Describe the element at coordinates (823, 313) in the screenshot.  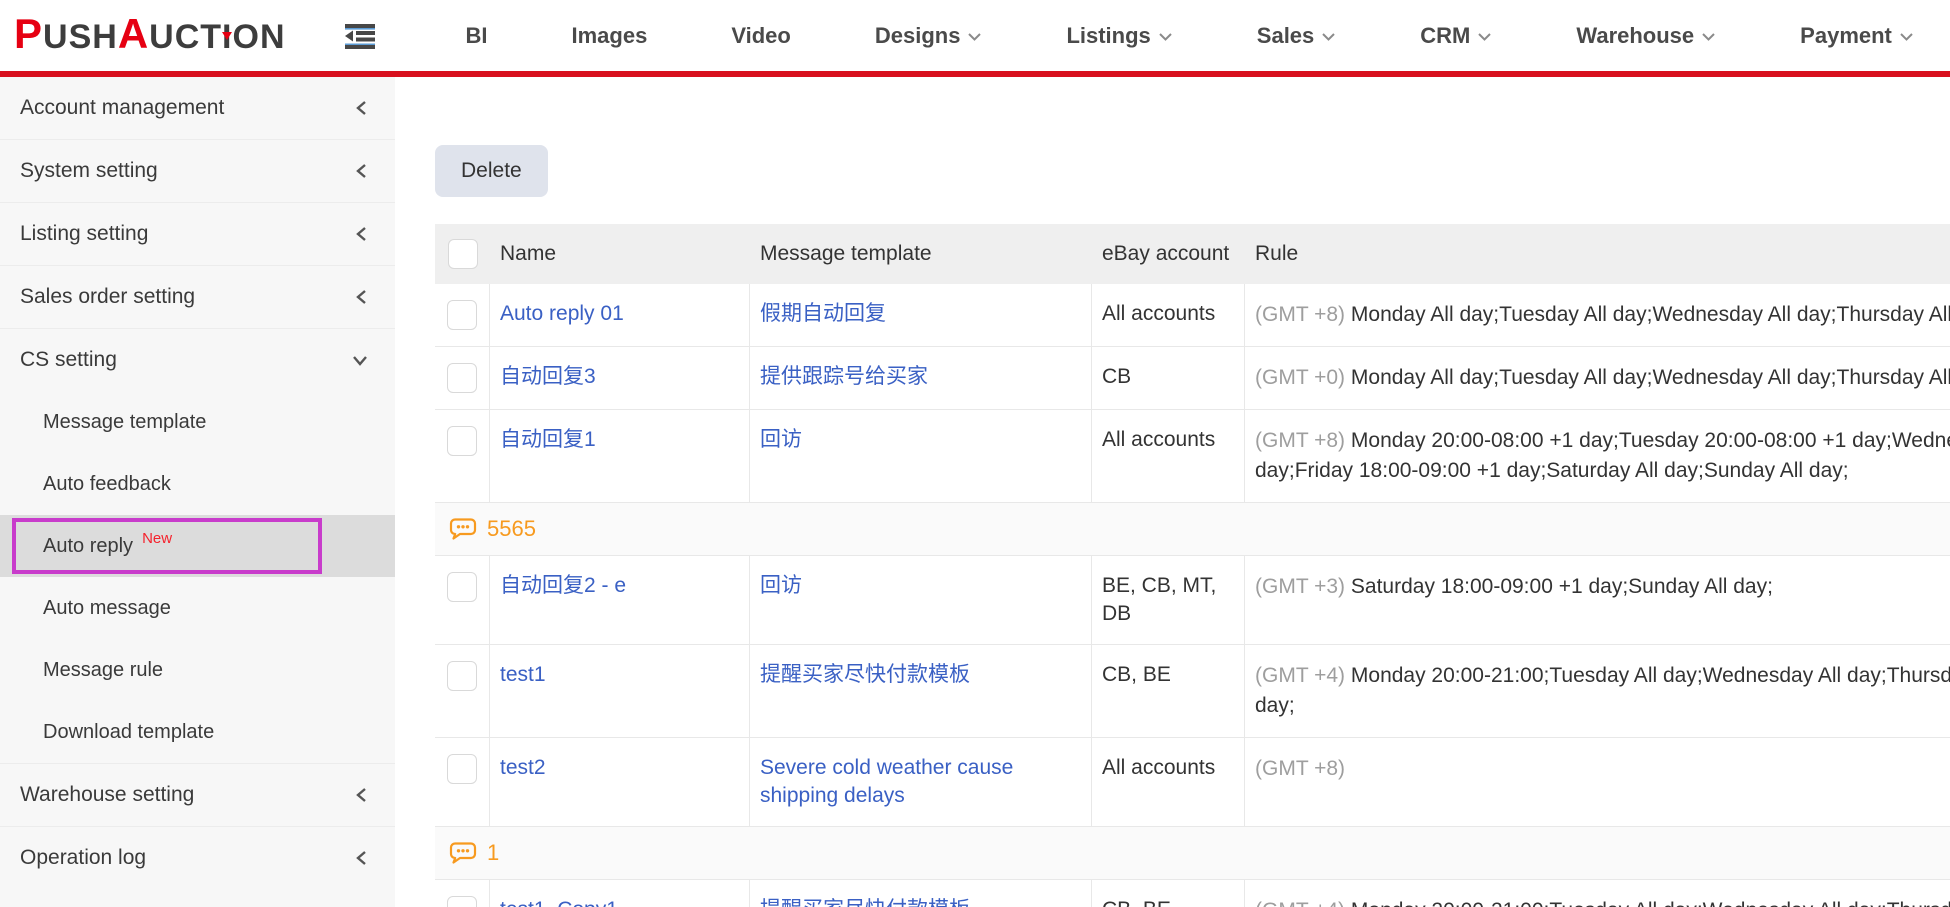
I see `template-link: 假期自动回复` at that location.